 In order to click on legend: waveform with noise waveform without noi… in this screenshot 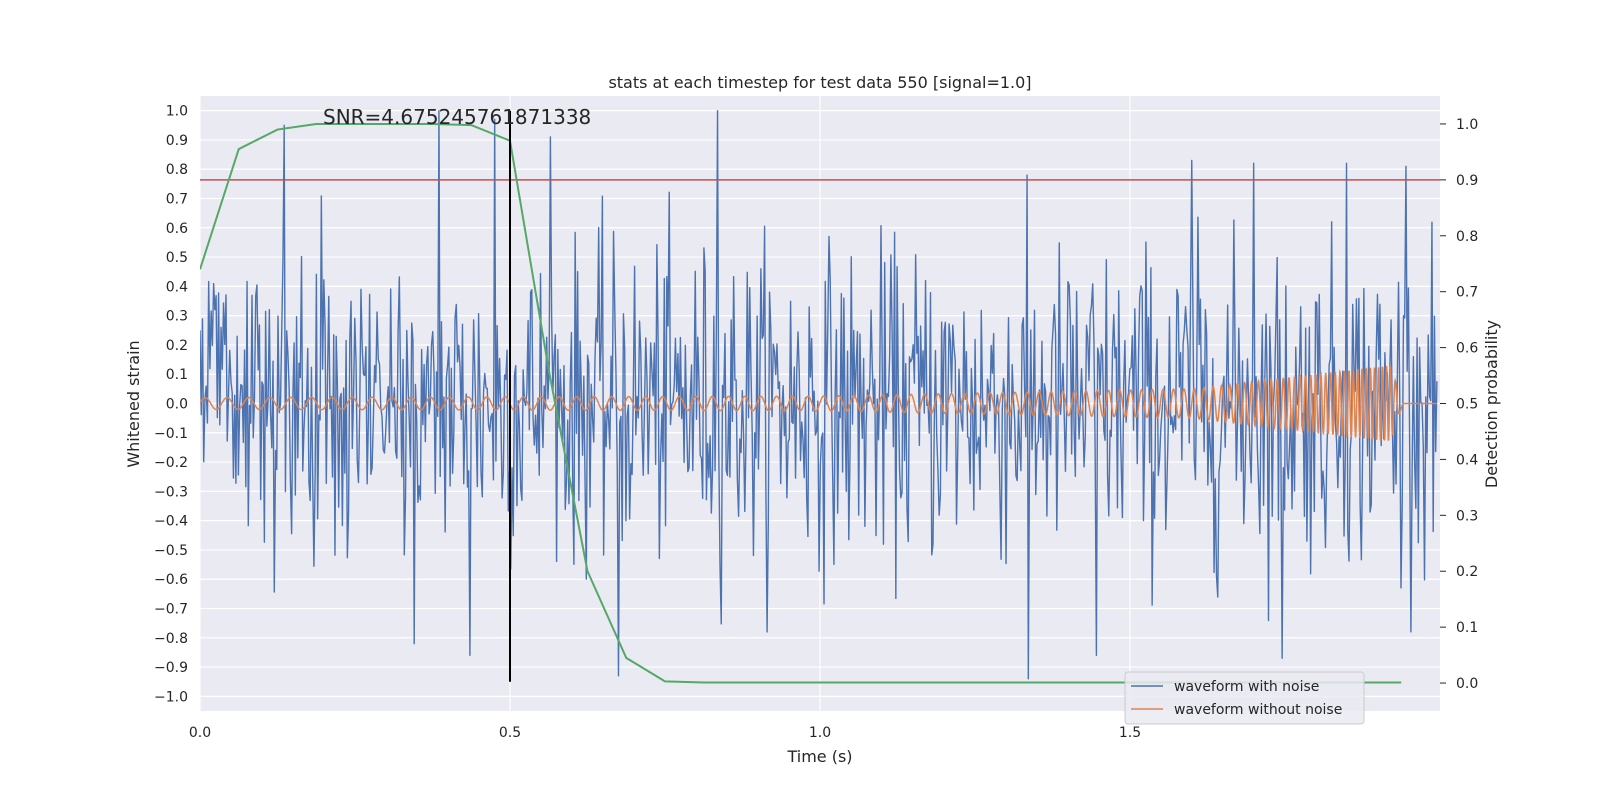, I will do `click(1244, 698)`.